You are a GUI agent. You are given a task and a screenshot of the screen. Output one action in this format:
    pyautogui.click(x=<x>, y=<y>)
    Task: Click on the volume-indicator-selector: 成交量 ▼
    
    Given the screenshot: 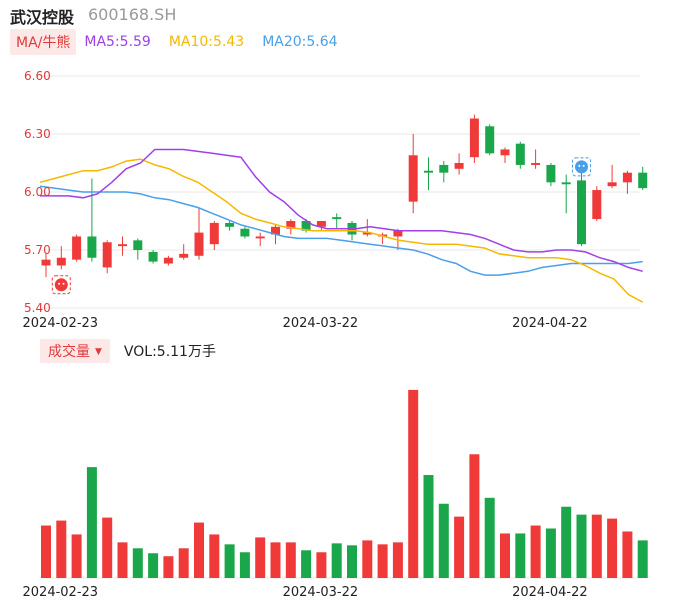 What is the action you would take?
    pyautogui.click(x=75, y=351)
    